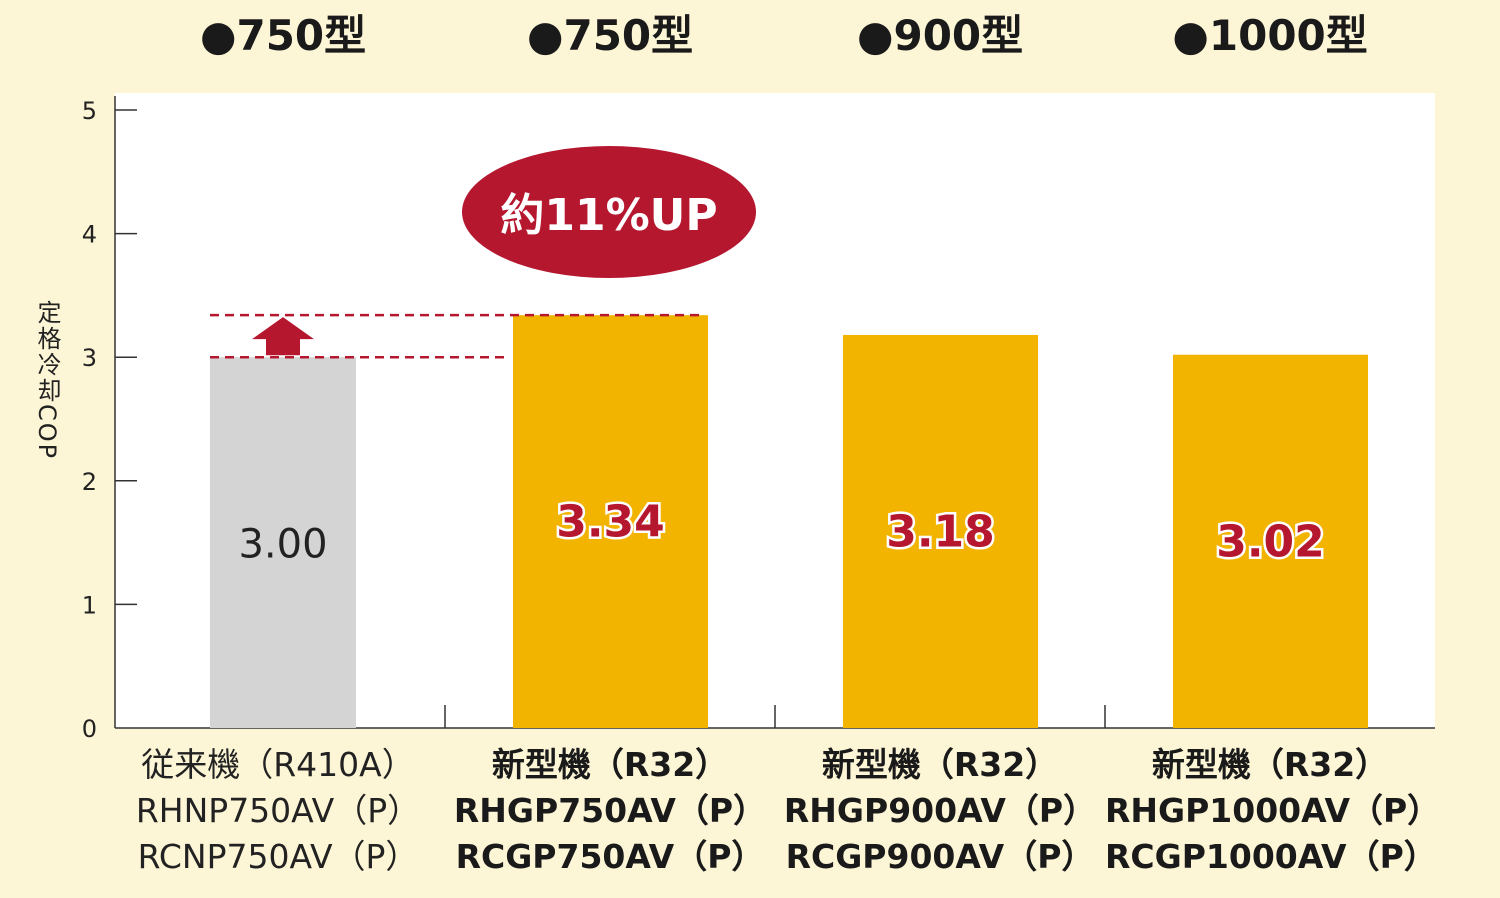  What do you see at coordinates (278, 764) in the screenshot?
I see `category-1-line-1: 従来機（R410A）` at bounding box center [278, 764].